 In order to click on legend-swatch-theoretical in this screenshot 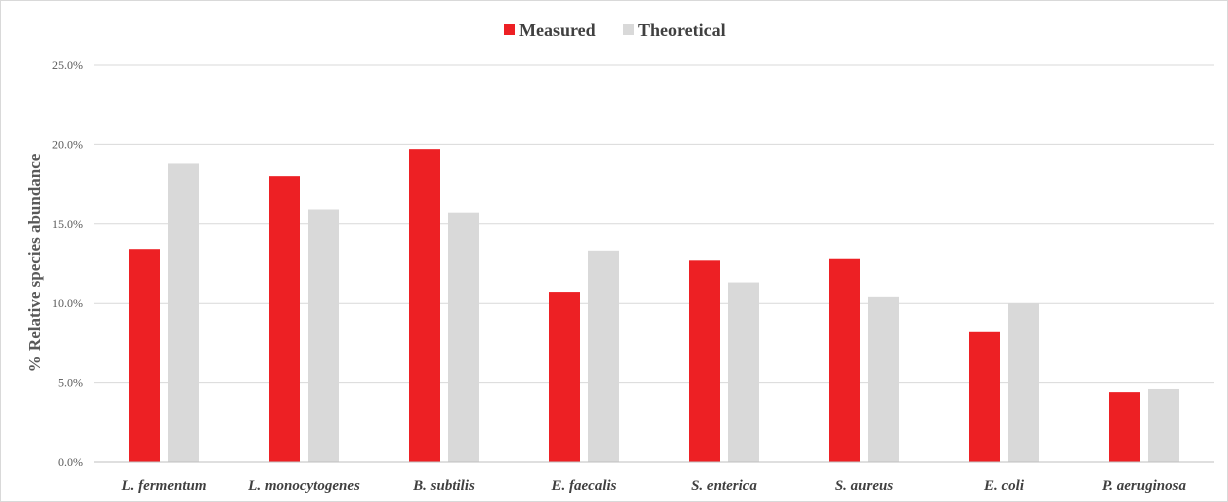, I will do `click(628, 29)`.